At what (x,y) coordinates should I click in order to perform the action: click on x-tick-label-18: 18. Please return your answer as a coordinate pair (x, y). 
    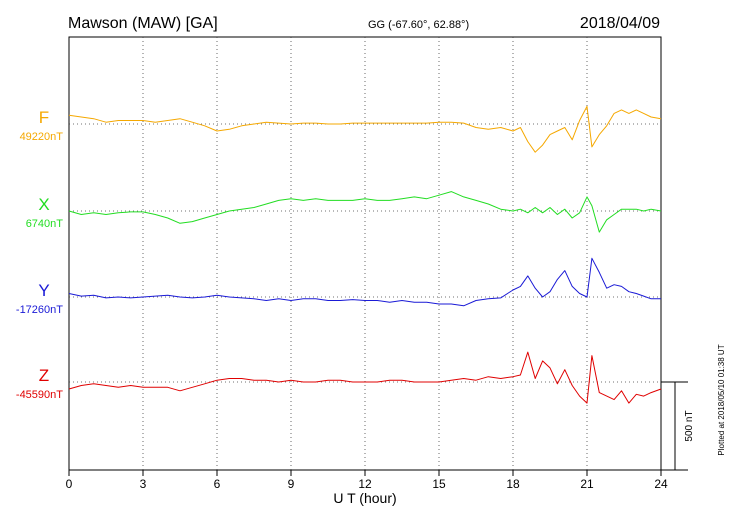
    Looking at the image, I should click on (513, 484).